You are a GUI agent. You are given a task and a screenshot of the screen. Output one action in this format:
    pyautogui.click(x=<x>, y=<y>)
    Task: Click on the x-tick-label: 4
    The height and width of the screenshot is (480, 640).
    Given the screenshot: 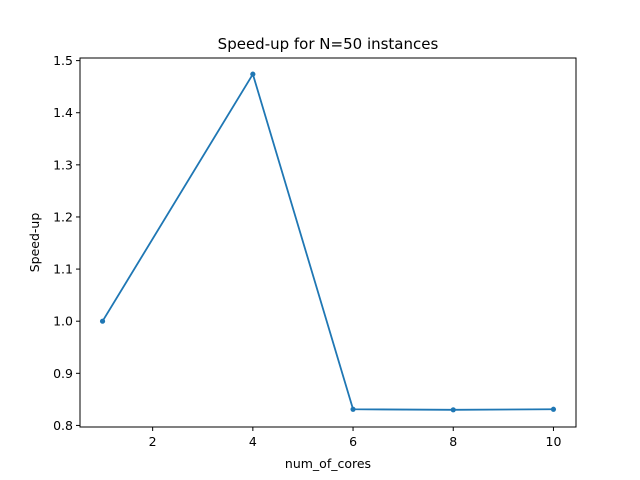 What is the action you would take?
    pyautogui.click(x=253, y=441)
    